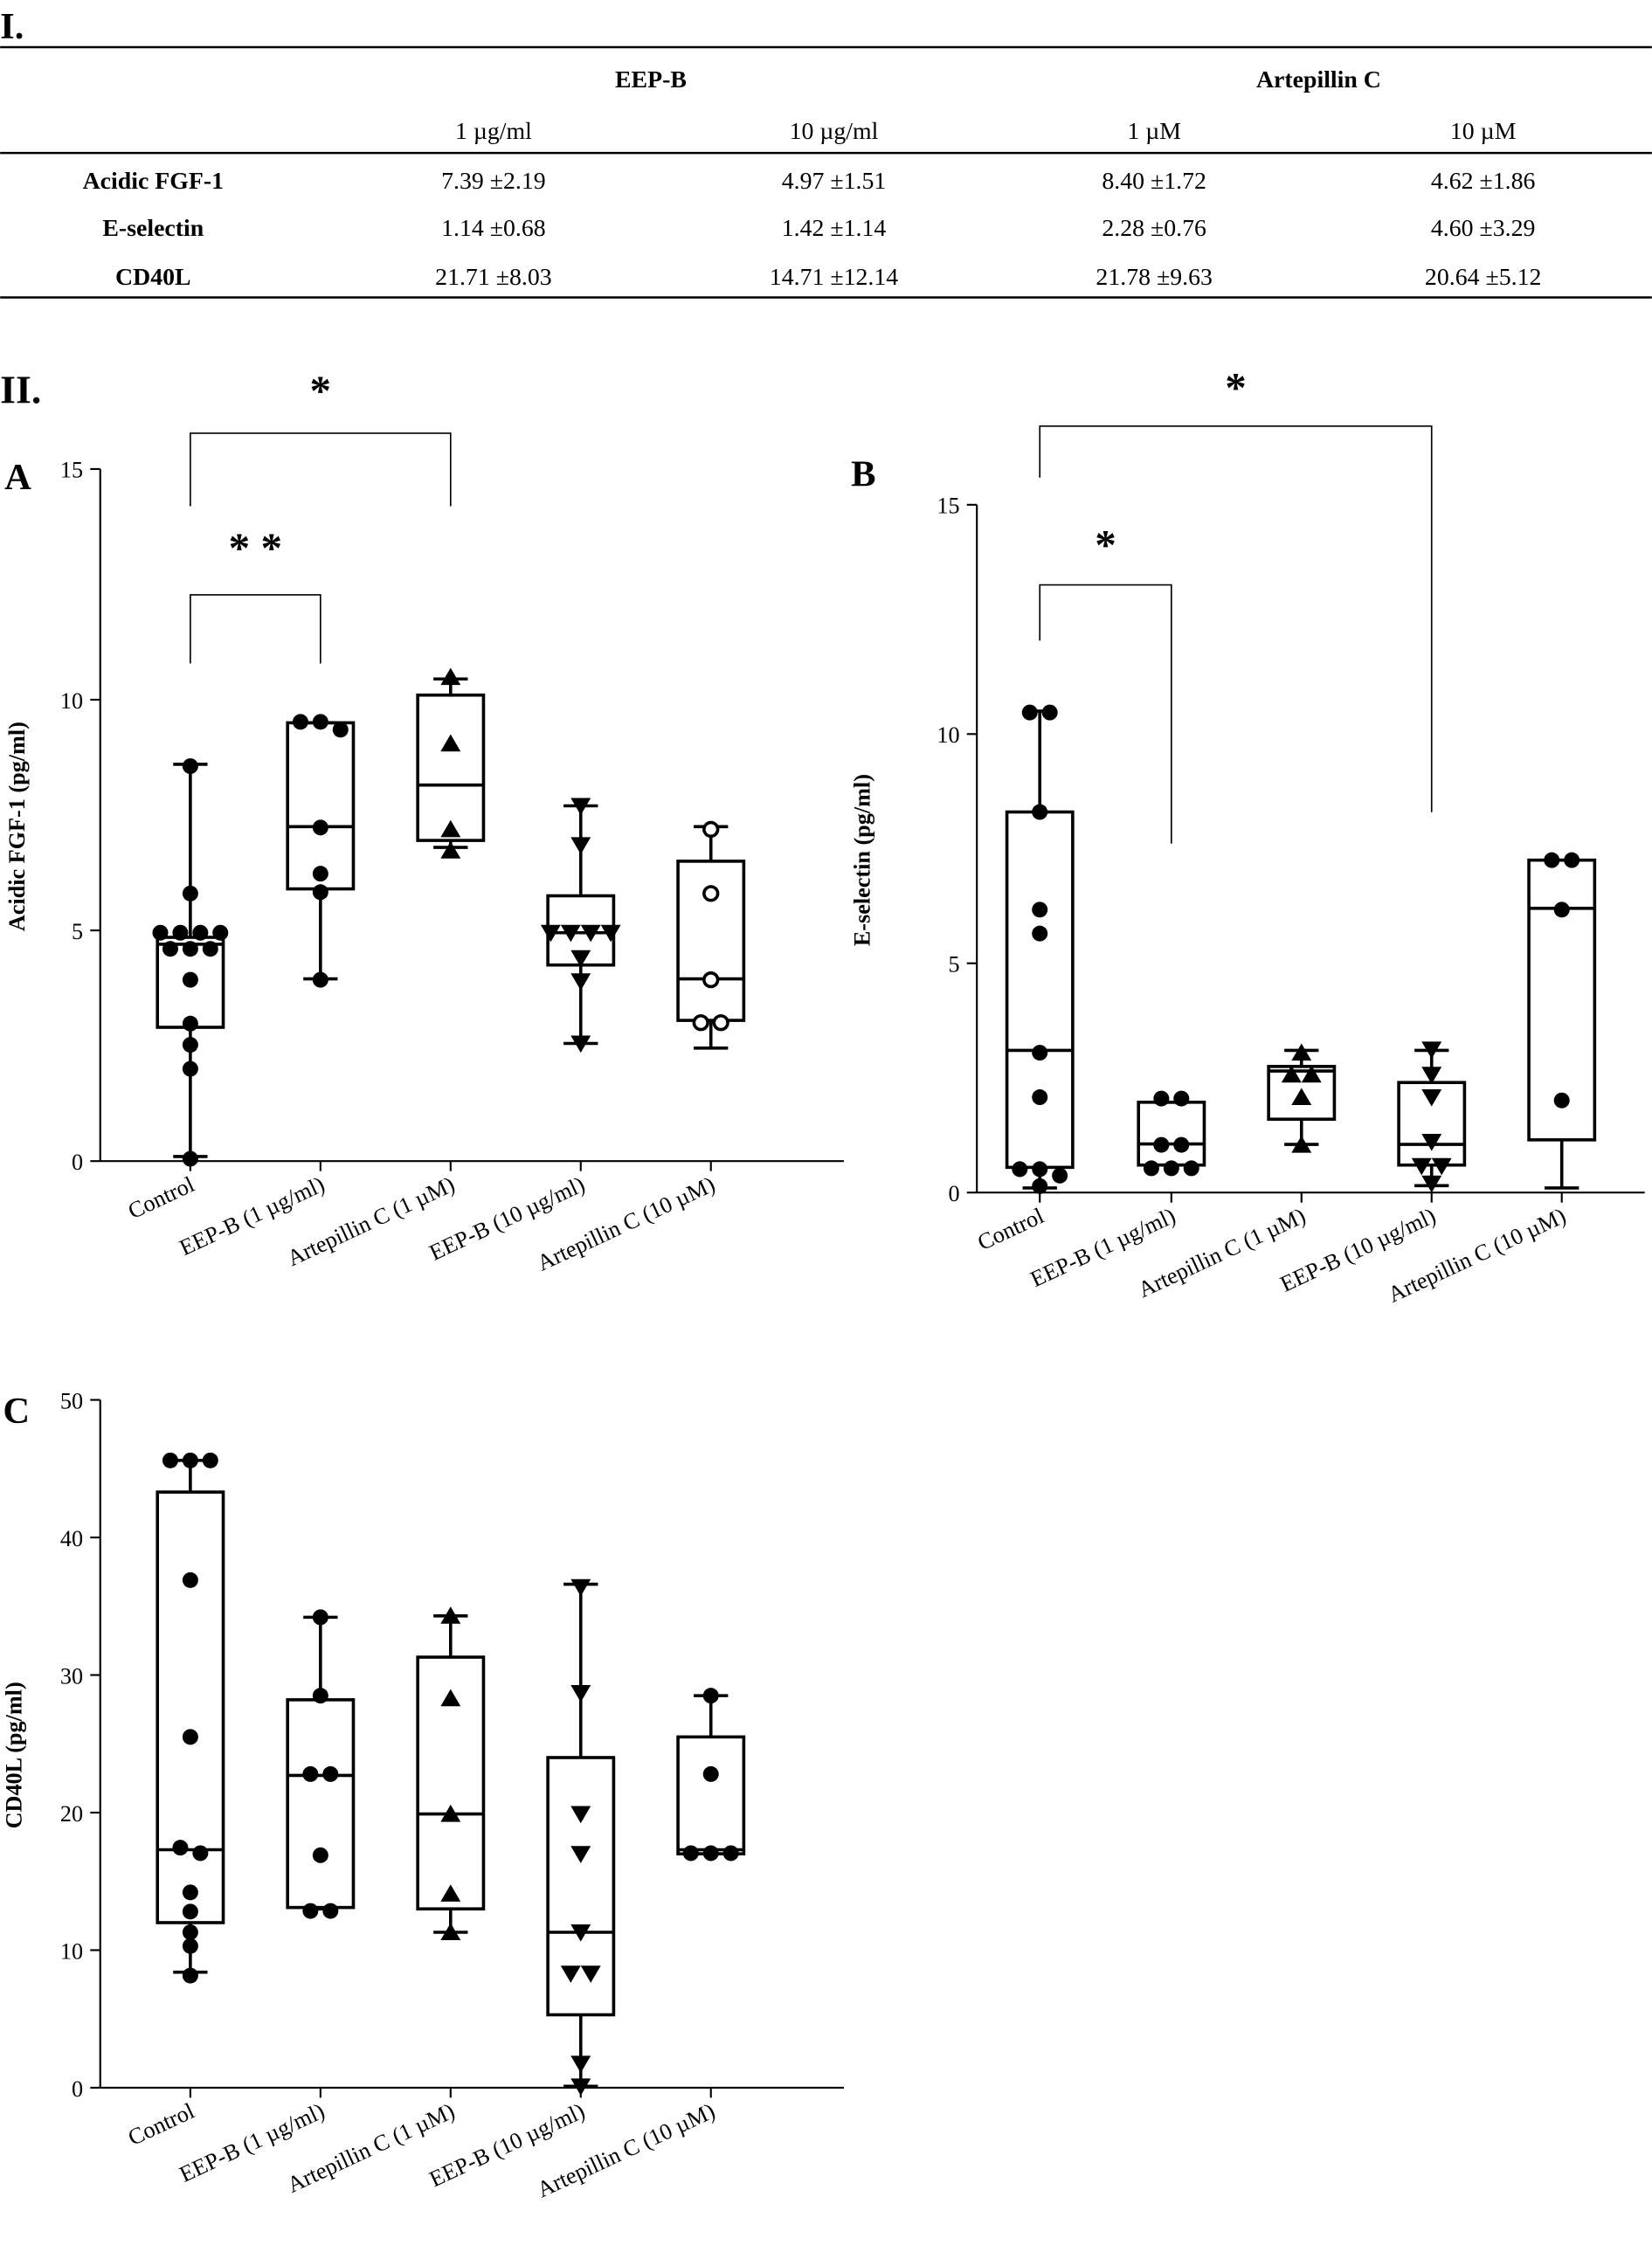 The image size is (1652, 2245). I want to click on panel-label: C, so click(16, 1411).